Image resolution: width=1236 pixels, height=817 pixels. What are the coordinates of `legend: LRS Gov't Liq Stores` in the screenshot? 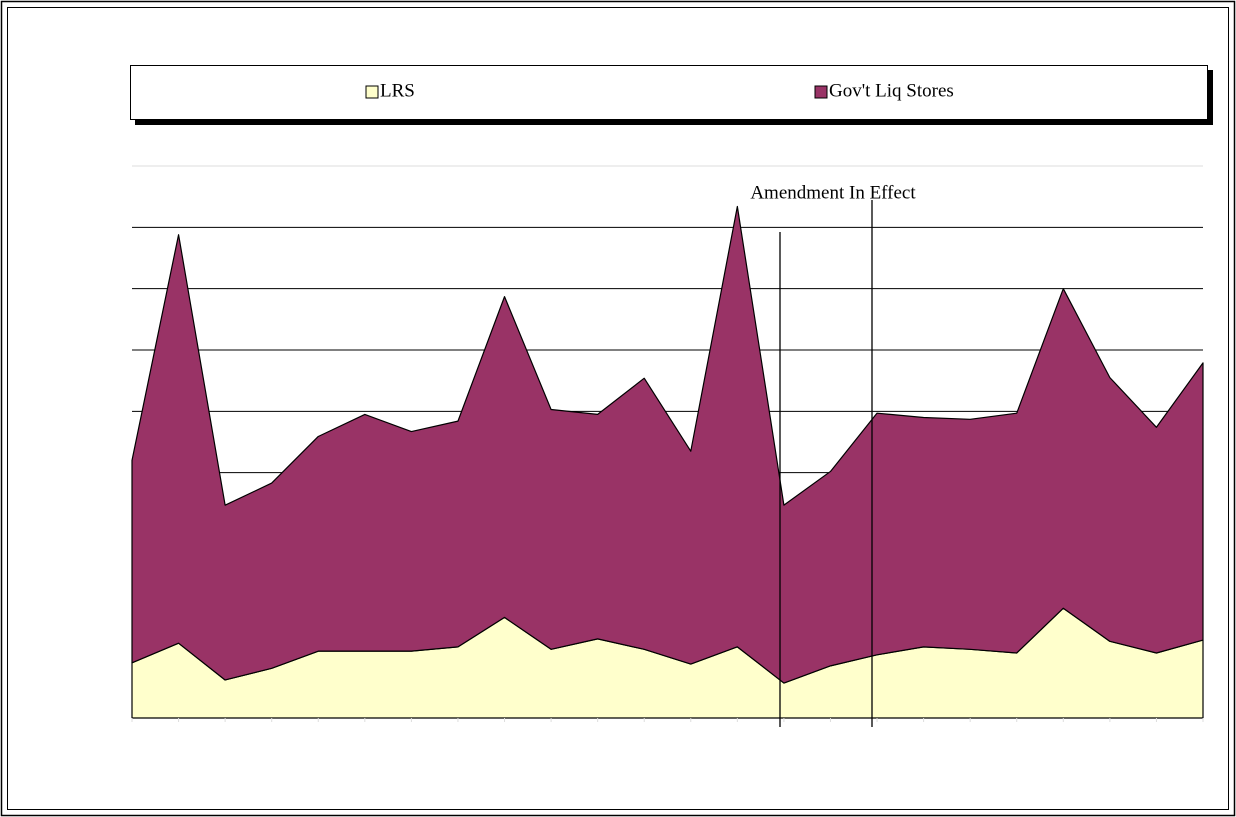 It's located at (659, 90).